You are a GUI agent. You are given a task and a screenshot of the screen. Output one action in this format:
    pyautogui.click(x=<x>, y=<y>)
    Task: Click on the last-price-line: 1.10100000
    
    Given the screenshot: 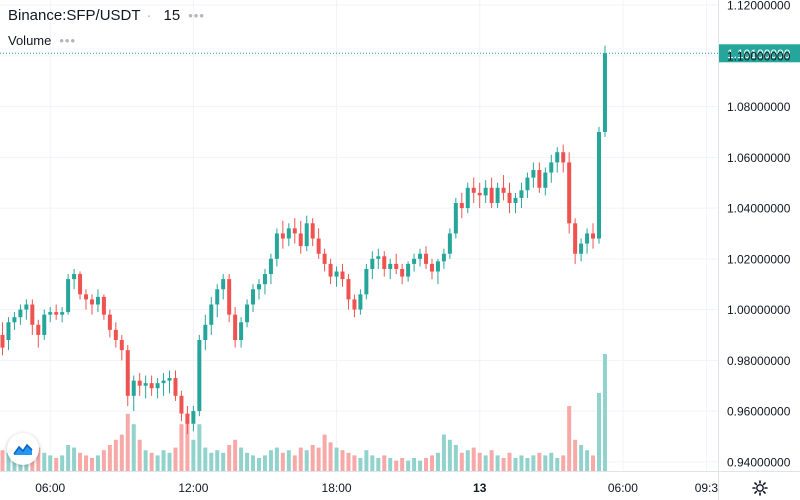 What is the action you would take?
    pyautogui.click(x=400, y=53)
    